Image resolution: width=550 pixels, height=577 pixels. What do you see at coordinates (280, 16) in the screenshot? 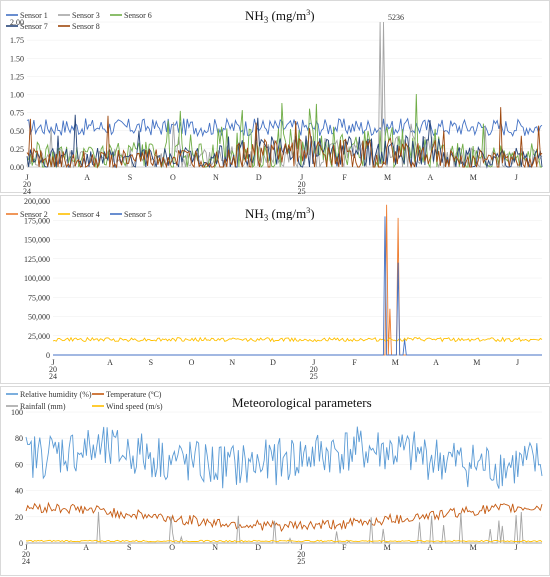
I see `panel-1-title: NH3 (mg/m3)` at bounding box center [280, 16].